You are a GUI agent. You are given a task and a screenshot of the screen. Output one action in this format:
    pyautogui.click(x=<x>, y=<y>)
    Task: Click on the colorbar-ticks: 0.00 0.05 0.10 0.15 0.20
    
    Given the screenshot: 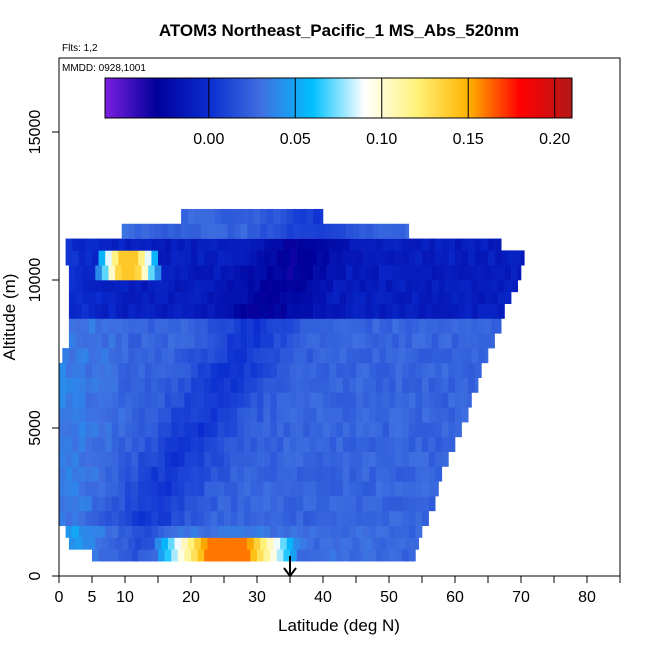 What is the action you would take?
    pyautogui.click(x=381, y=113)
    